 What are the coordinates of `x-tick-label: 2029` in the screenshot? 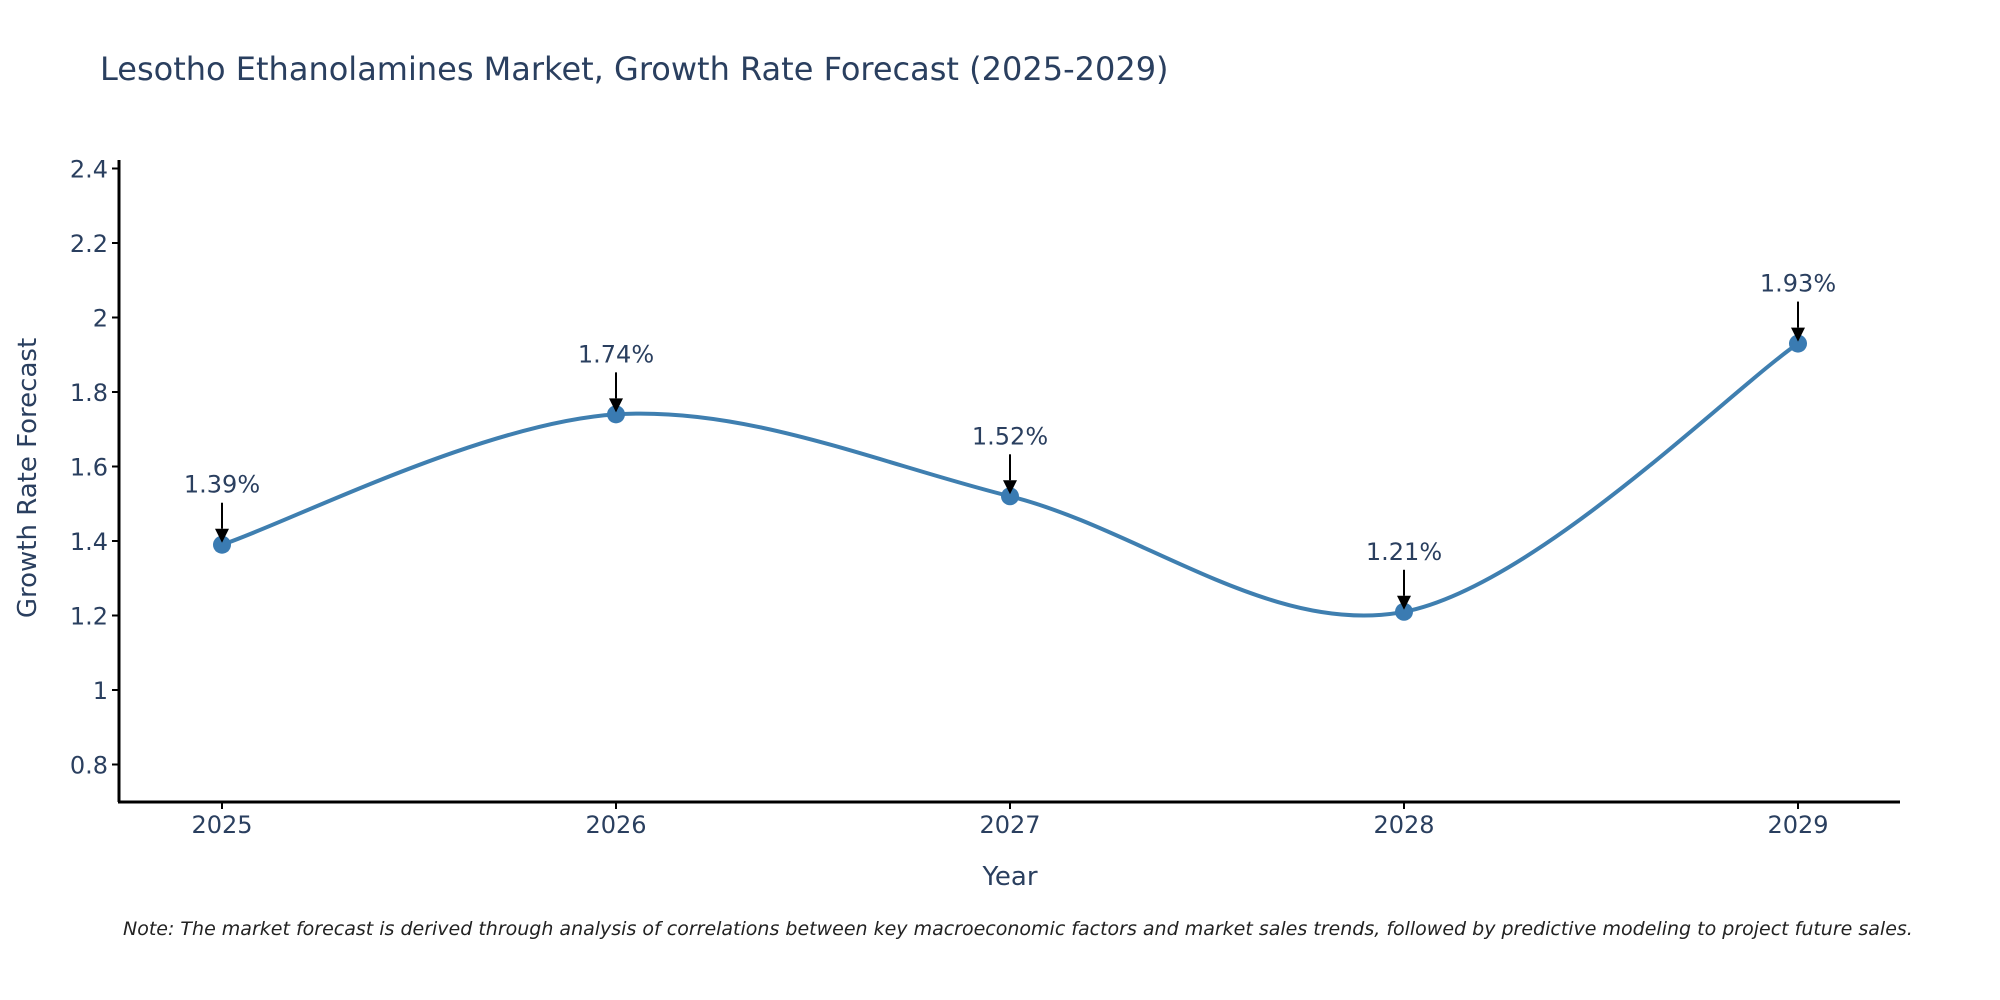 It's located at (1797, 825).